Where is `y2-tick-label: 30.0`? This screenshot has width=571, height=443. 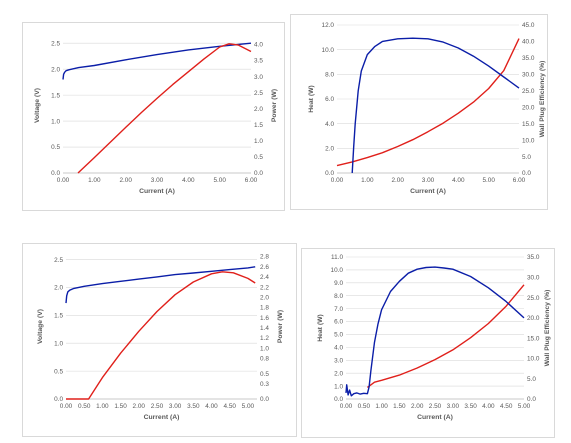 y2-tick-label: 30.0 is located at coordinates (528, 75).